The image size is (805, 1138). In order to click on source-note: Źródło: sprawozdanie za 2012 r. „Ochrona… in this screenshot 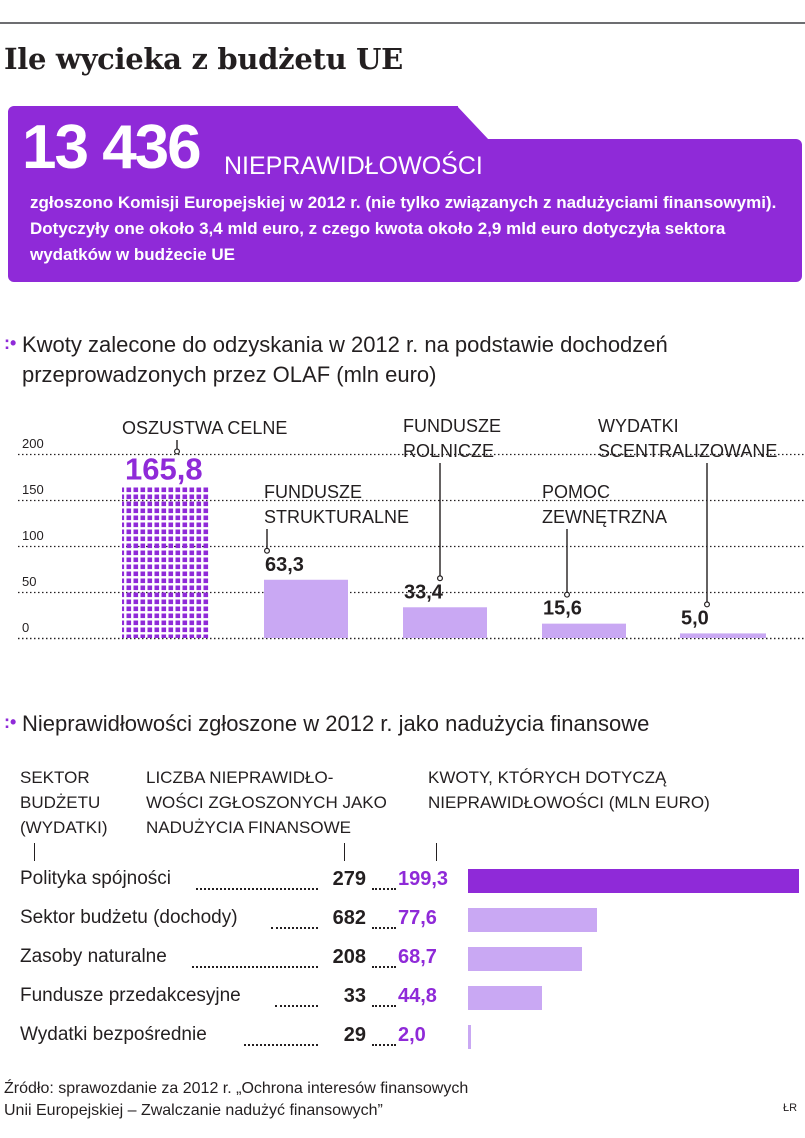, I will do `click(236, 1099)`.